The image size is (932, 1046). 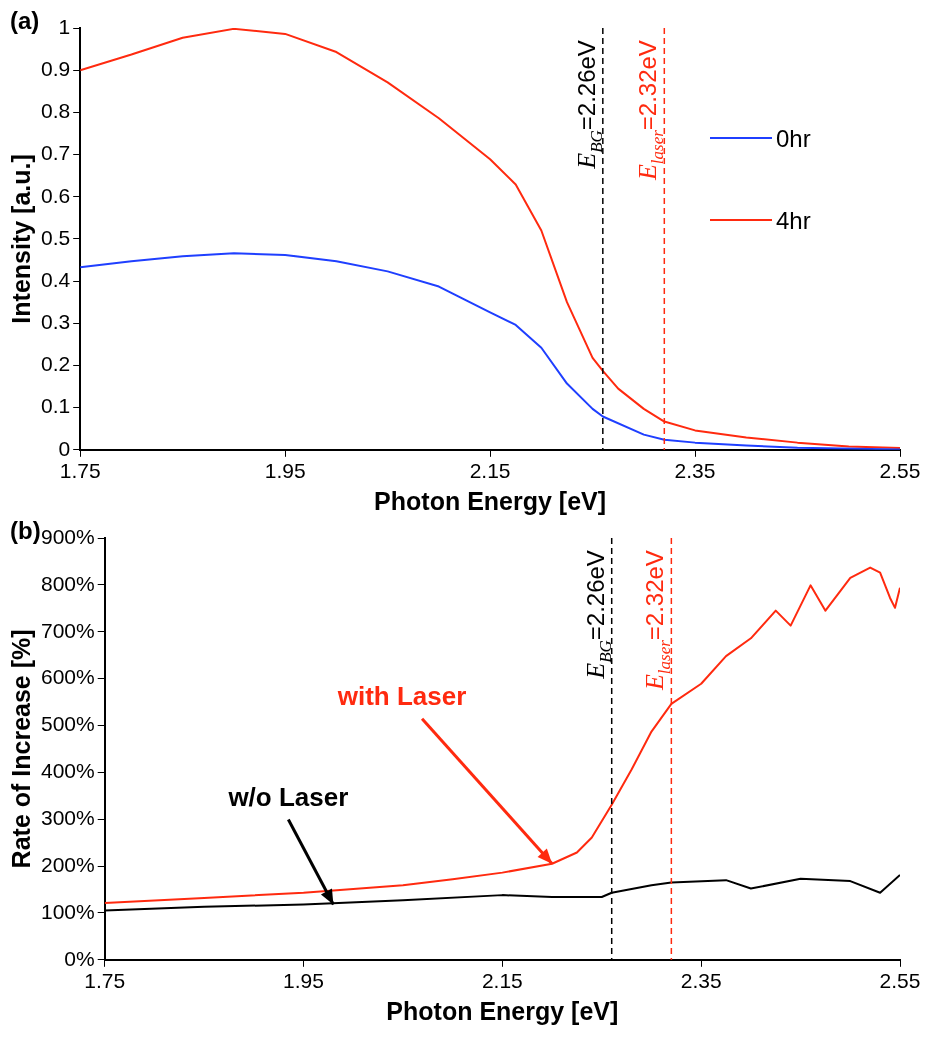 What do you see at coordinates (67, 864) in the screenshot?
I see `y-tick-label: 200%` at bounding box center [67, 864].